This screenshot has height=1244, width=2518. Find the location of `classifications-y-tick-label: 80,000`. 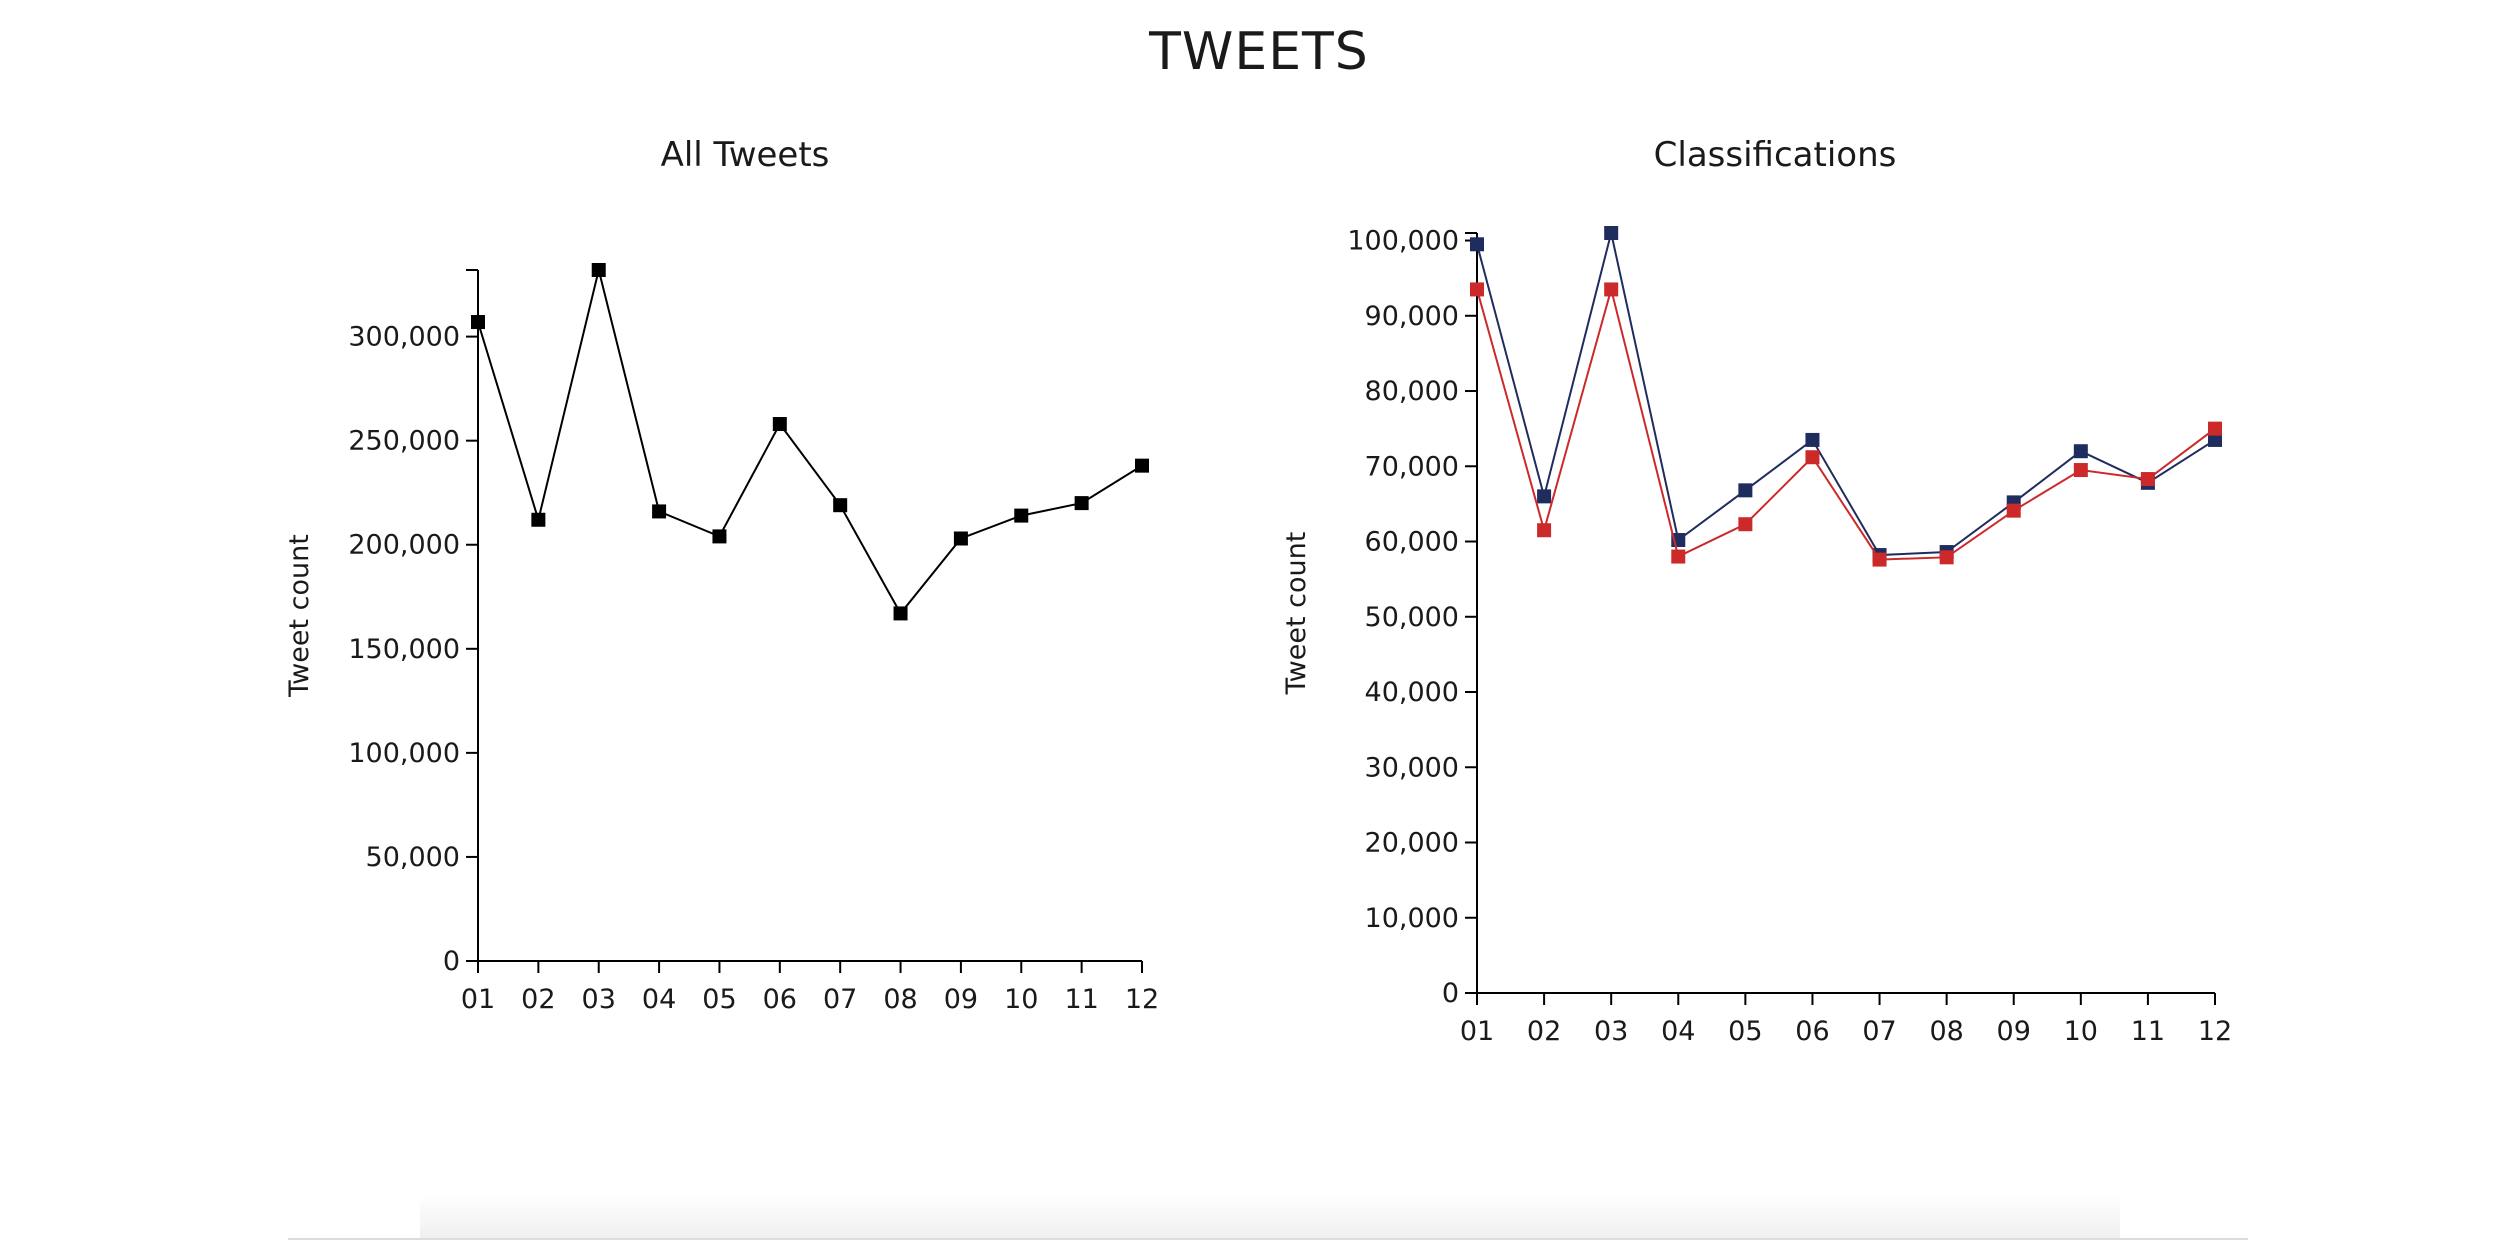

classifications-y-tick-label: 80,000 is located at coordinates (1412, 391).